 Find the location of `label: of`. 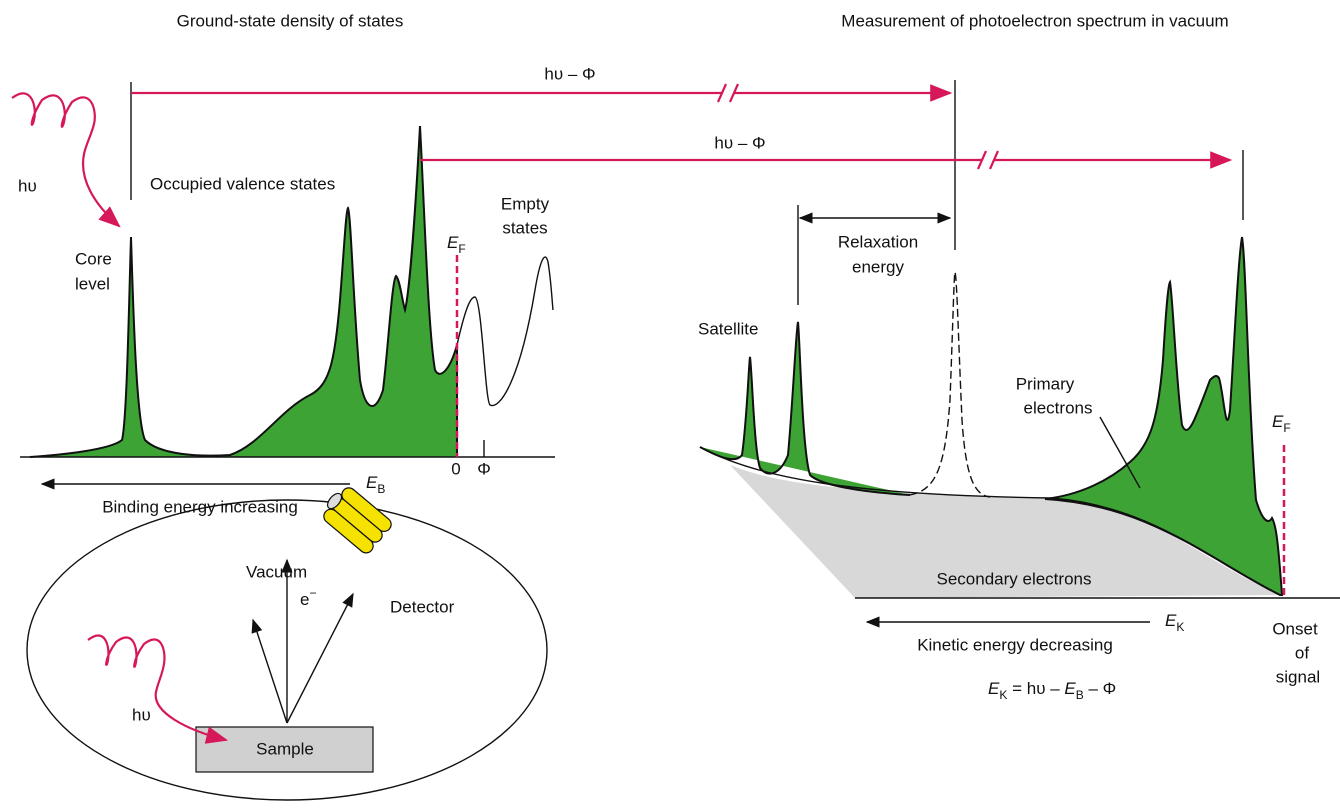

label: of is located at coordinates (1302, 652).